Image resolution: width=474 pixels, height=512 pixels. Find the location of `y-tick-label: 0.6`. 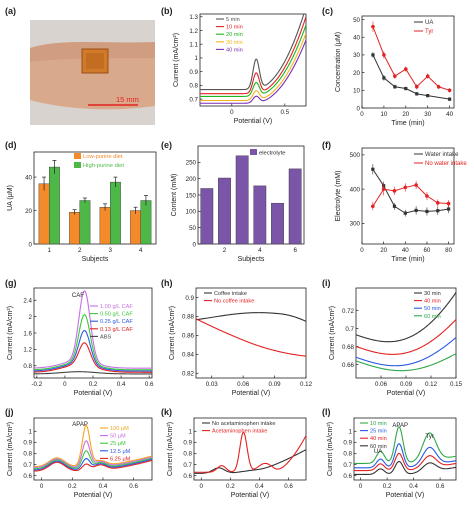

y-tick-label: 0.6 is located at coordinates (27, 476).